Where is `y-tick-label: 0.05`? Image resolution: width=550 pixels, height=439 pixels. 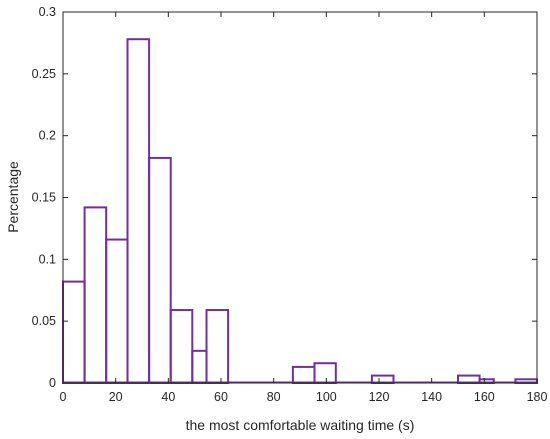 y-tick-label: 0.05 is located at coordinates (44, 321).